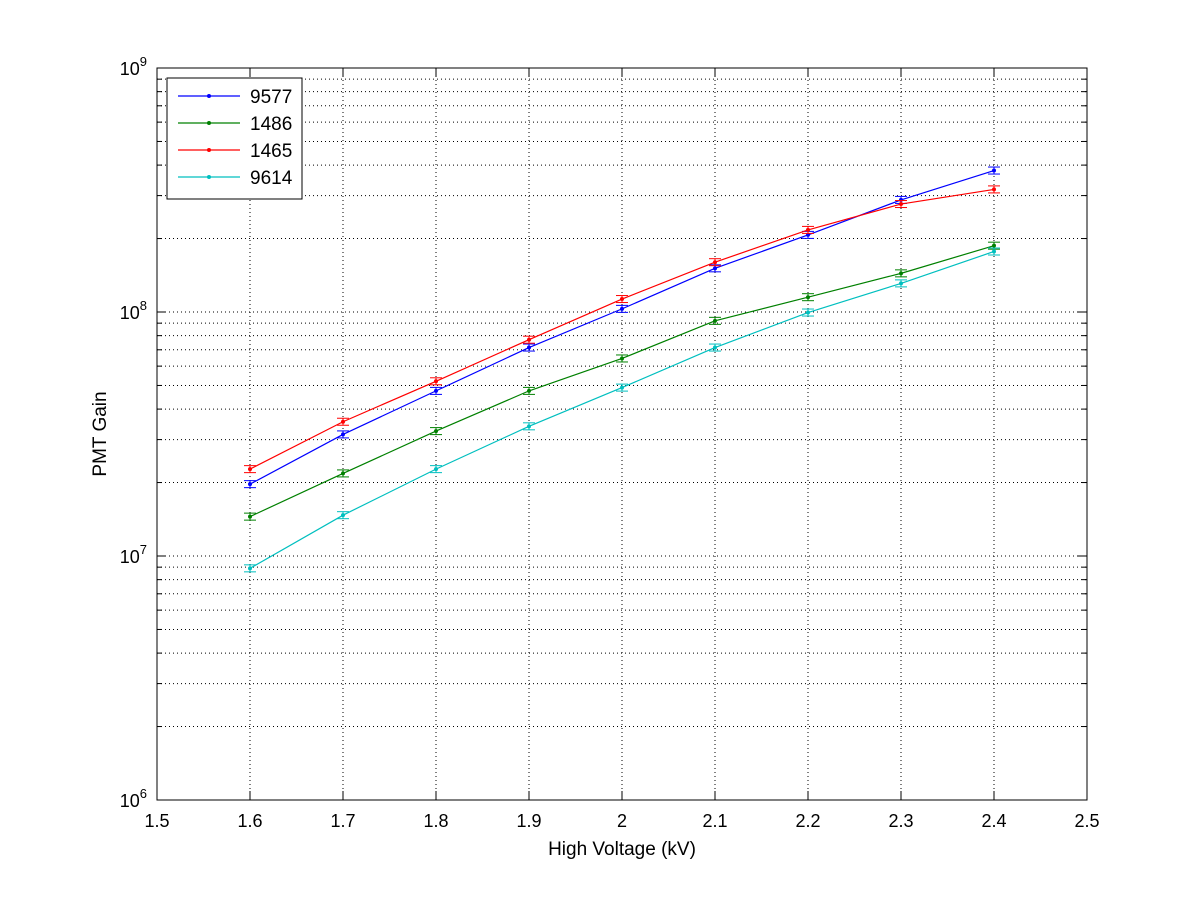  I want to click on legend-label: 1486, so click(271, 124).